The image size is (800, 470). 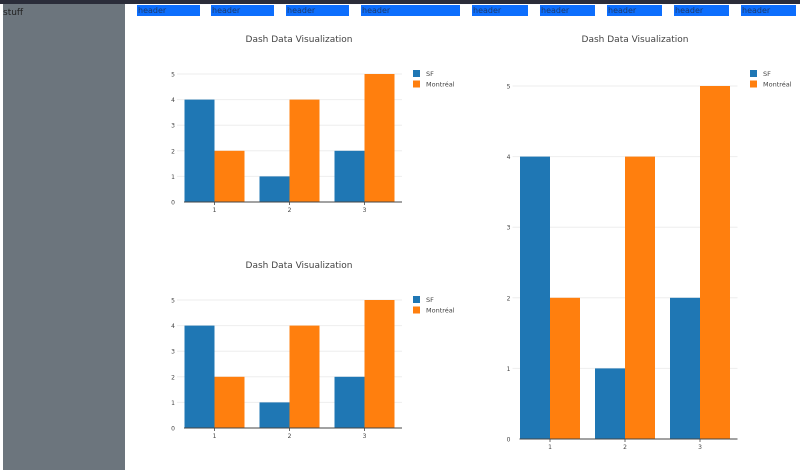 What do you see at coordinates (13, 13) in the screenshot?
I see `sidebar-label: stuff` at bounding box center [13, 13].